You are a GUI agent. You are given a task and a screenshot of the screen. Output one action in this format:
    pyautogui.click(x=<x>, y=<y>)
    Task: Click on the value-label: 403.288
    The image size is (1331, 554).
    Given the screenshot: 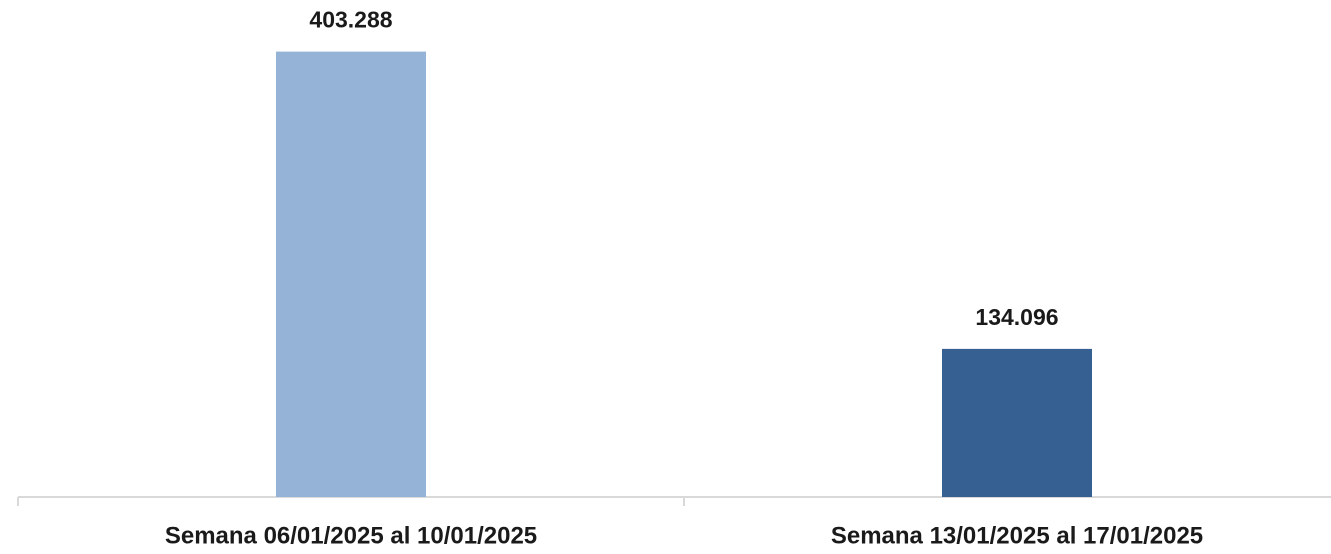 What is the action you would take?
    pyautogui.click(x=350, y=20)
    